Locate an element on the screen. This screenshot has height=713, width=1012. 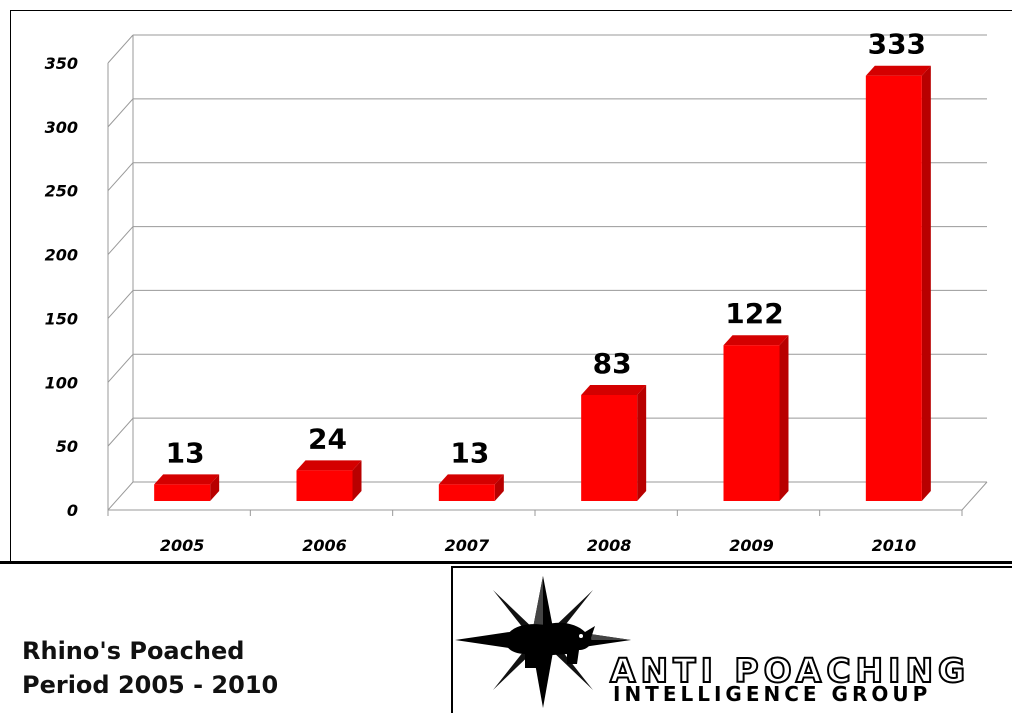
chart-border-top is located at coordinates (511, 10).